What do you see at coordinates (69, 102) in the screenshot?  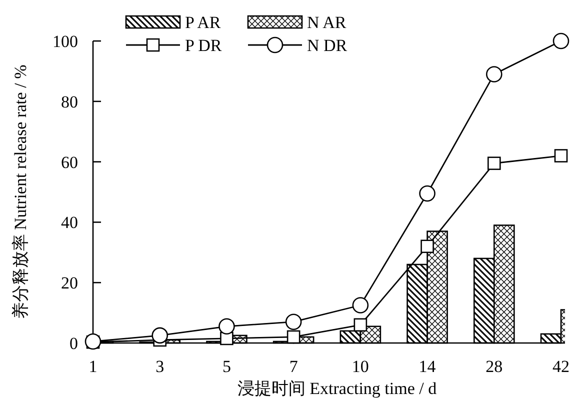 I see `y-tick-label: 80` at bounding box center [69, 102].